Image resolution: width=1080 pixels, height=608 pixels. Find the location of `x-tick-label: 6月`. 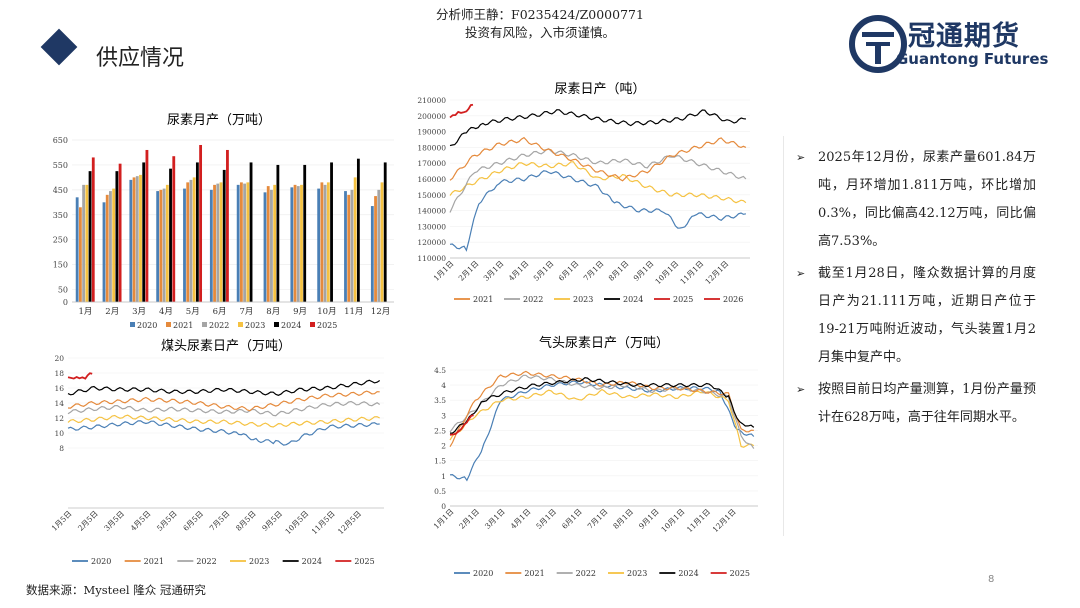

x-tick-label: 6月 is located at coordinates (220, 312).